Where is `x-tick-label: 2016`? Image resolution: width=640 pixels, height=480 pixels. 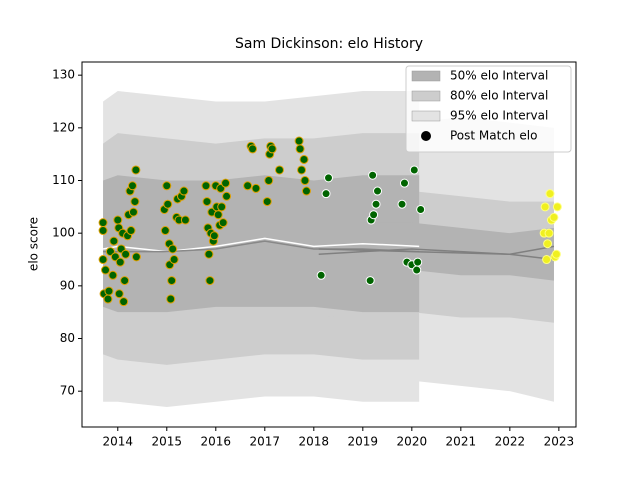 x-tick-label: 2016 is located at coordinates (216, 442).